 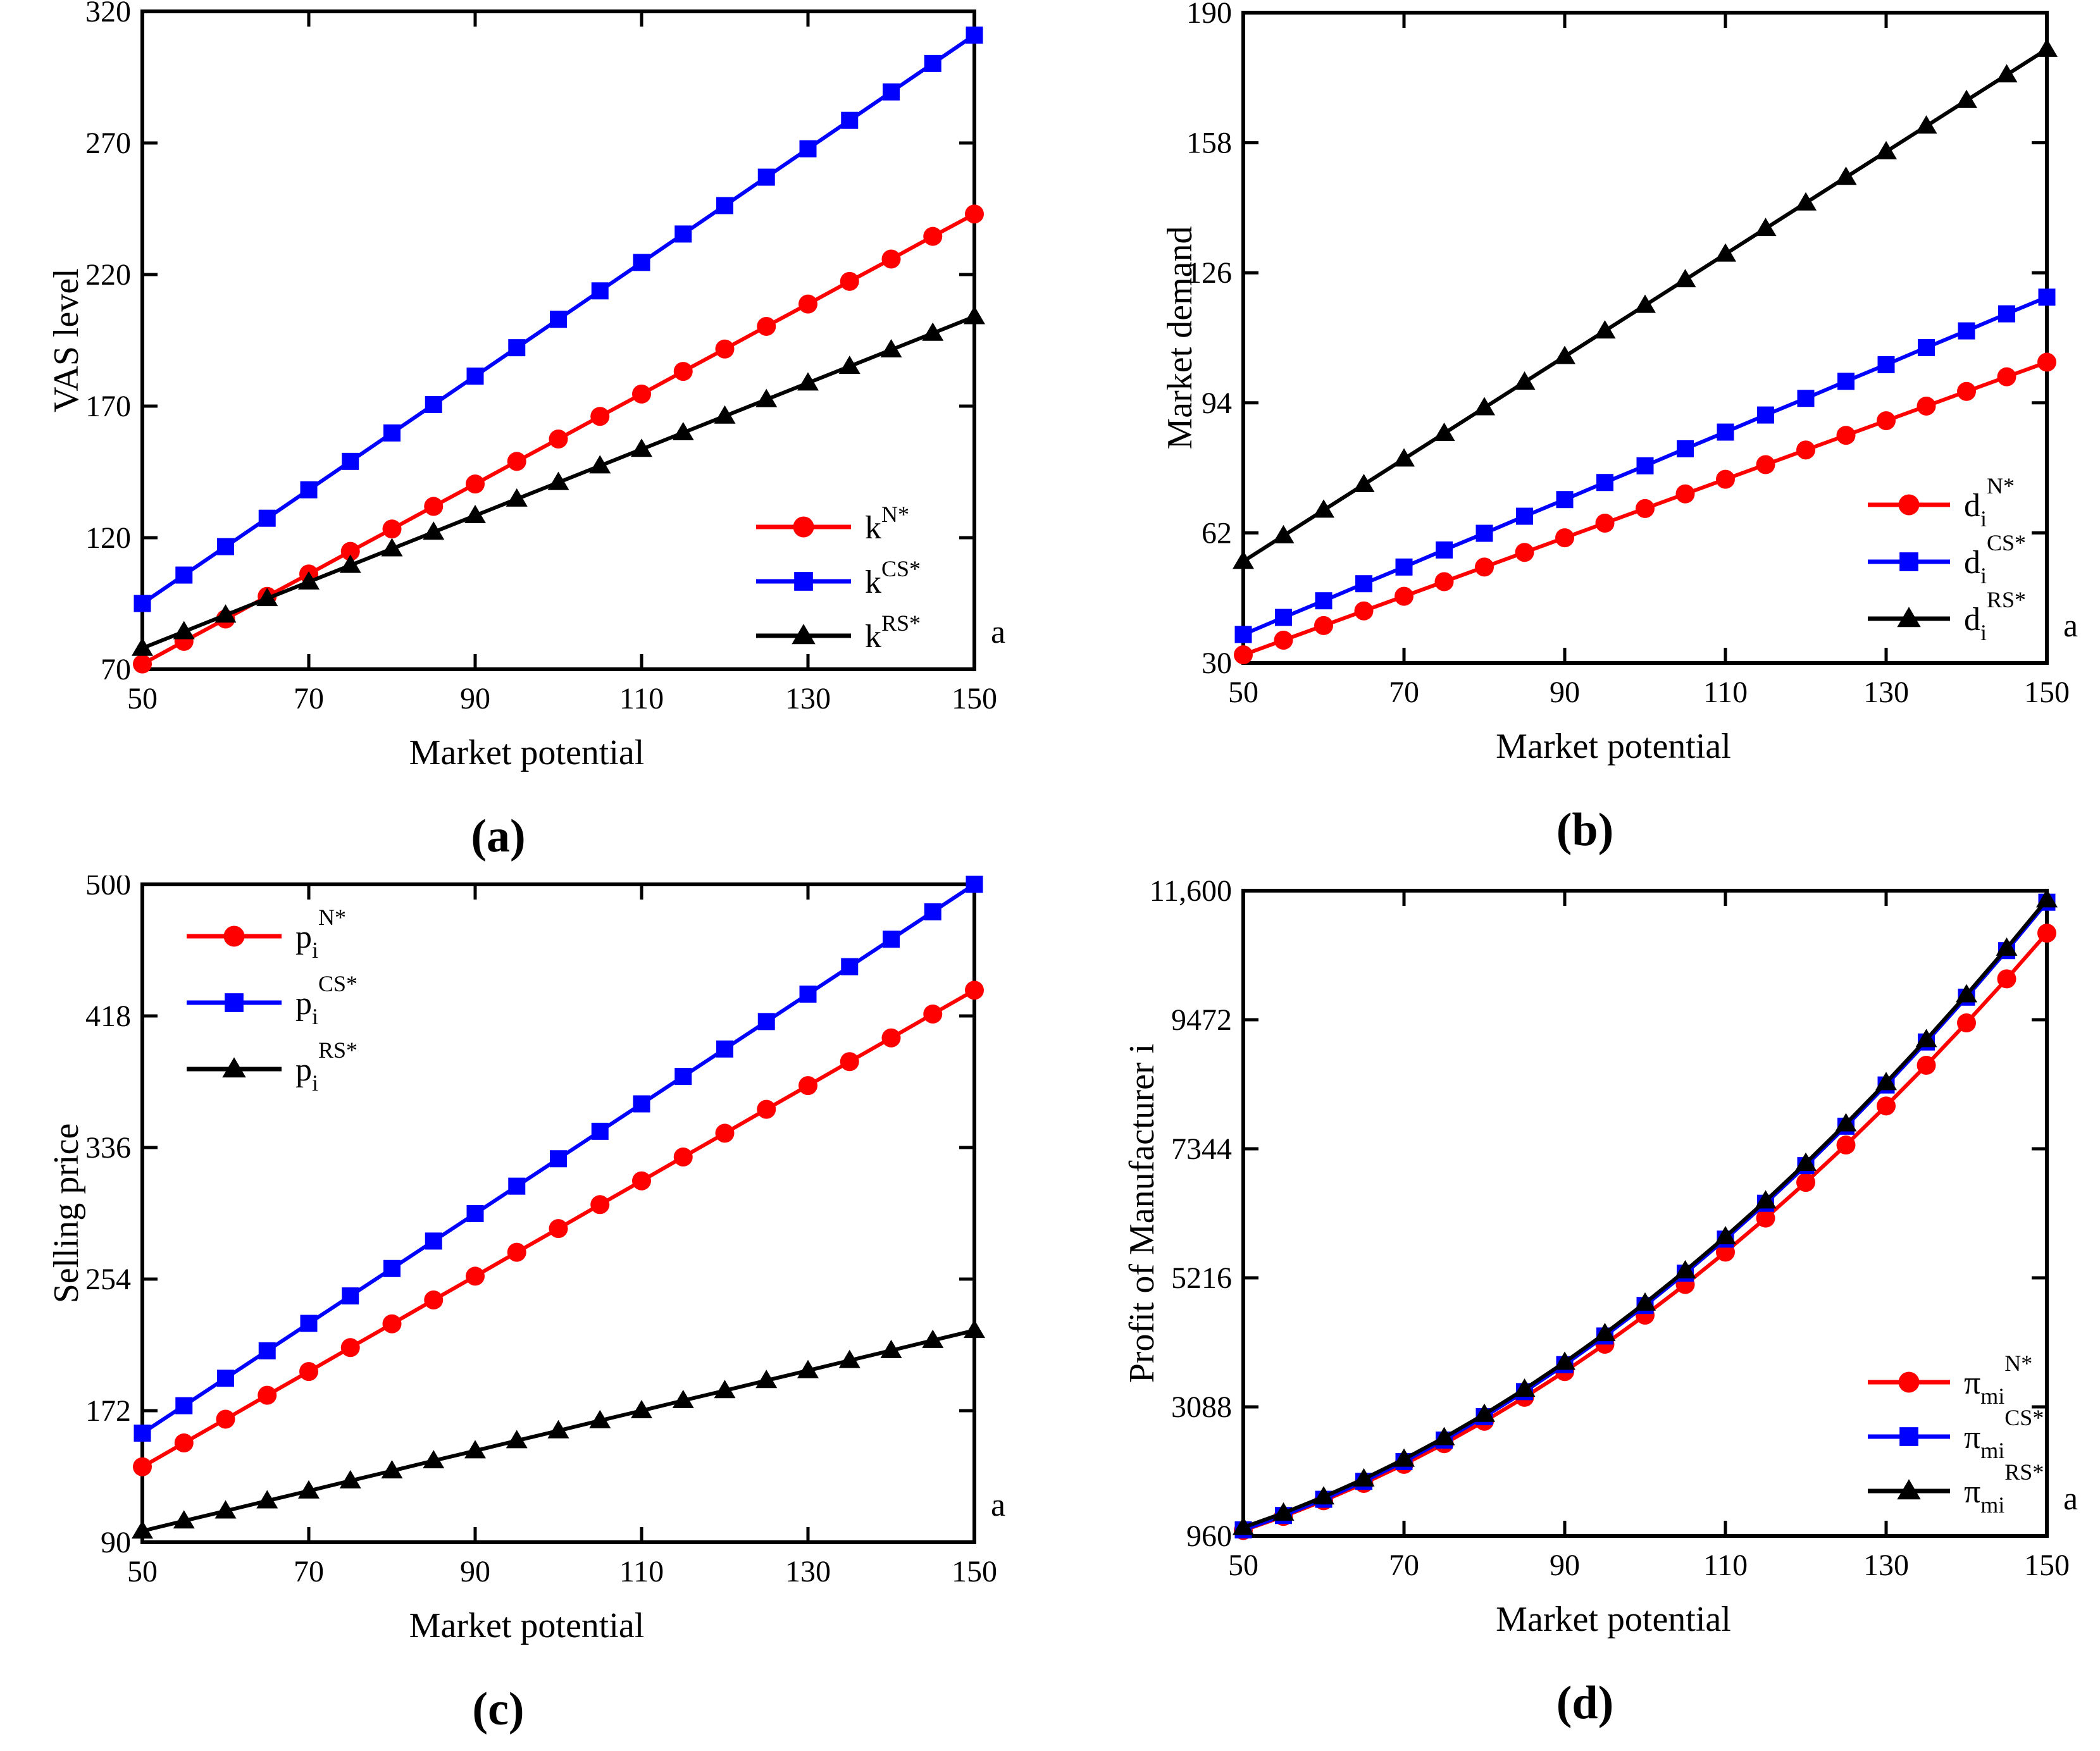 I want to click on legend-label-kCS: kCS*, so click(x=893, y=578).